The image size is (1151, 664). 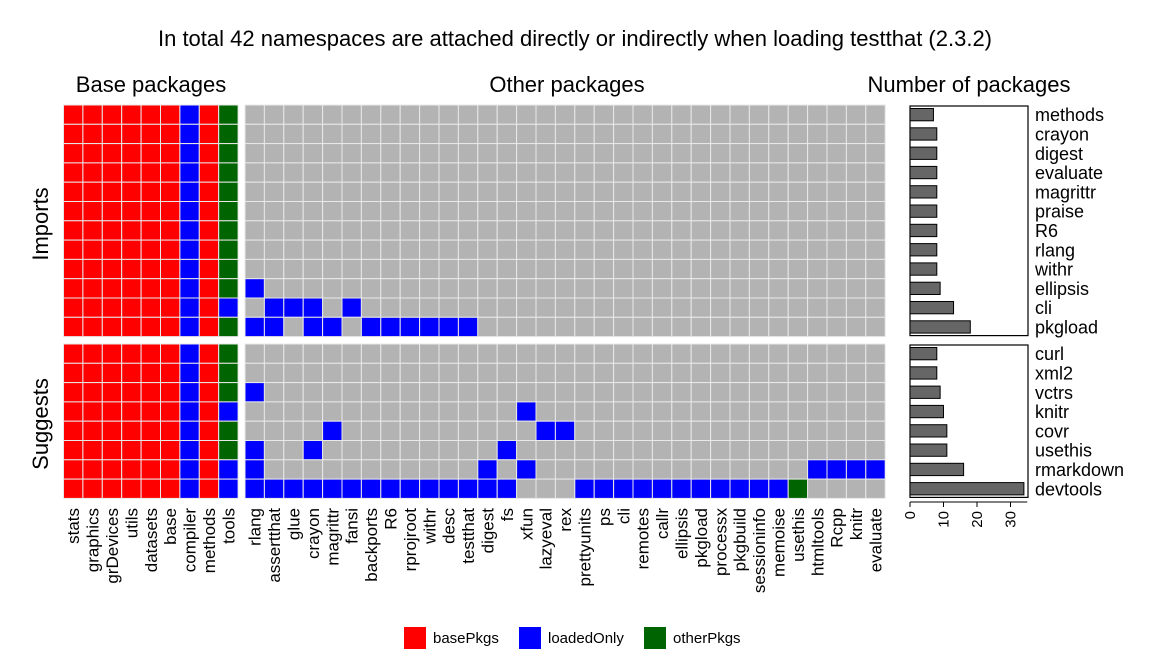 What do you see at coordinates (642, 307) in the screenshot?
I see `cell-cli-remotes` at bounding box center [642, 307].